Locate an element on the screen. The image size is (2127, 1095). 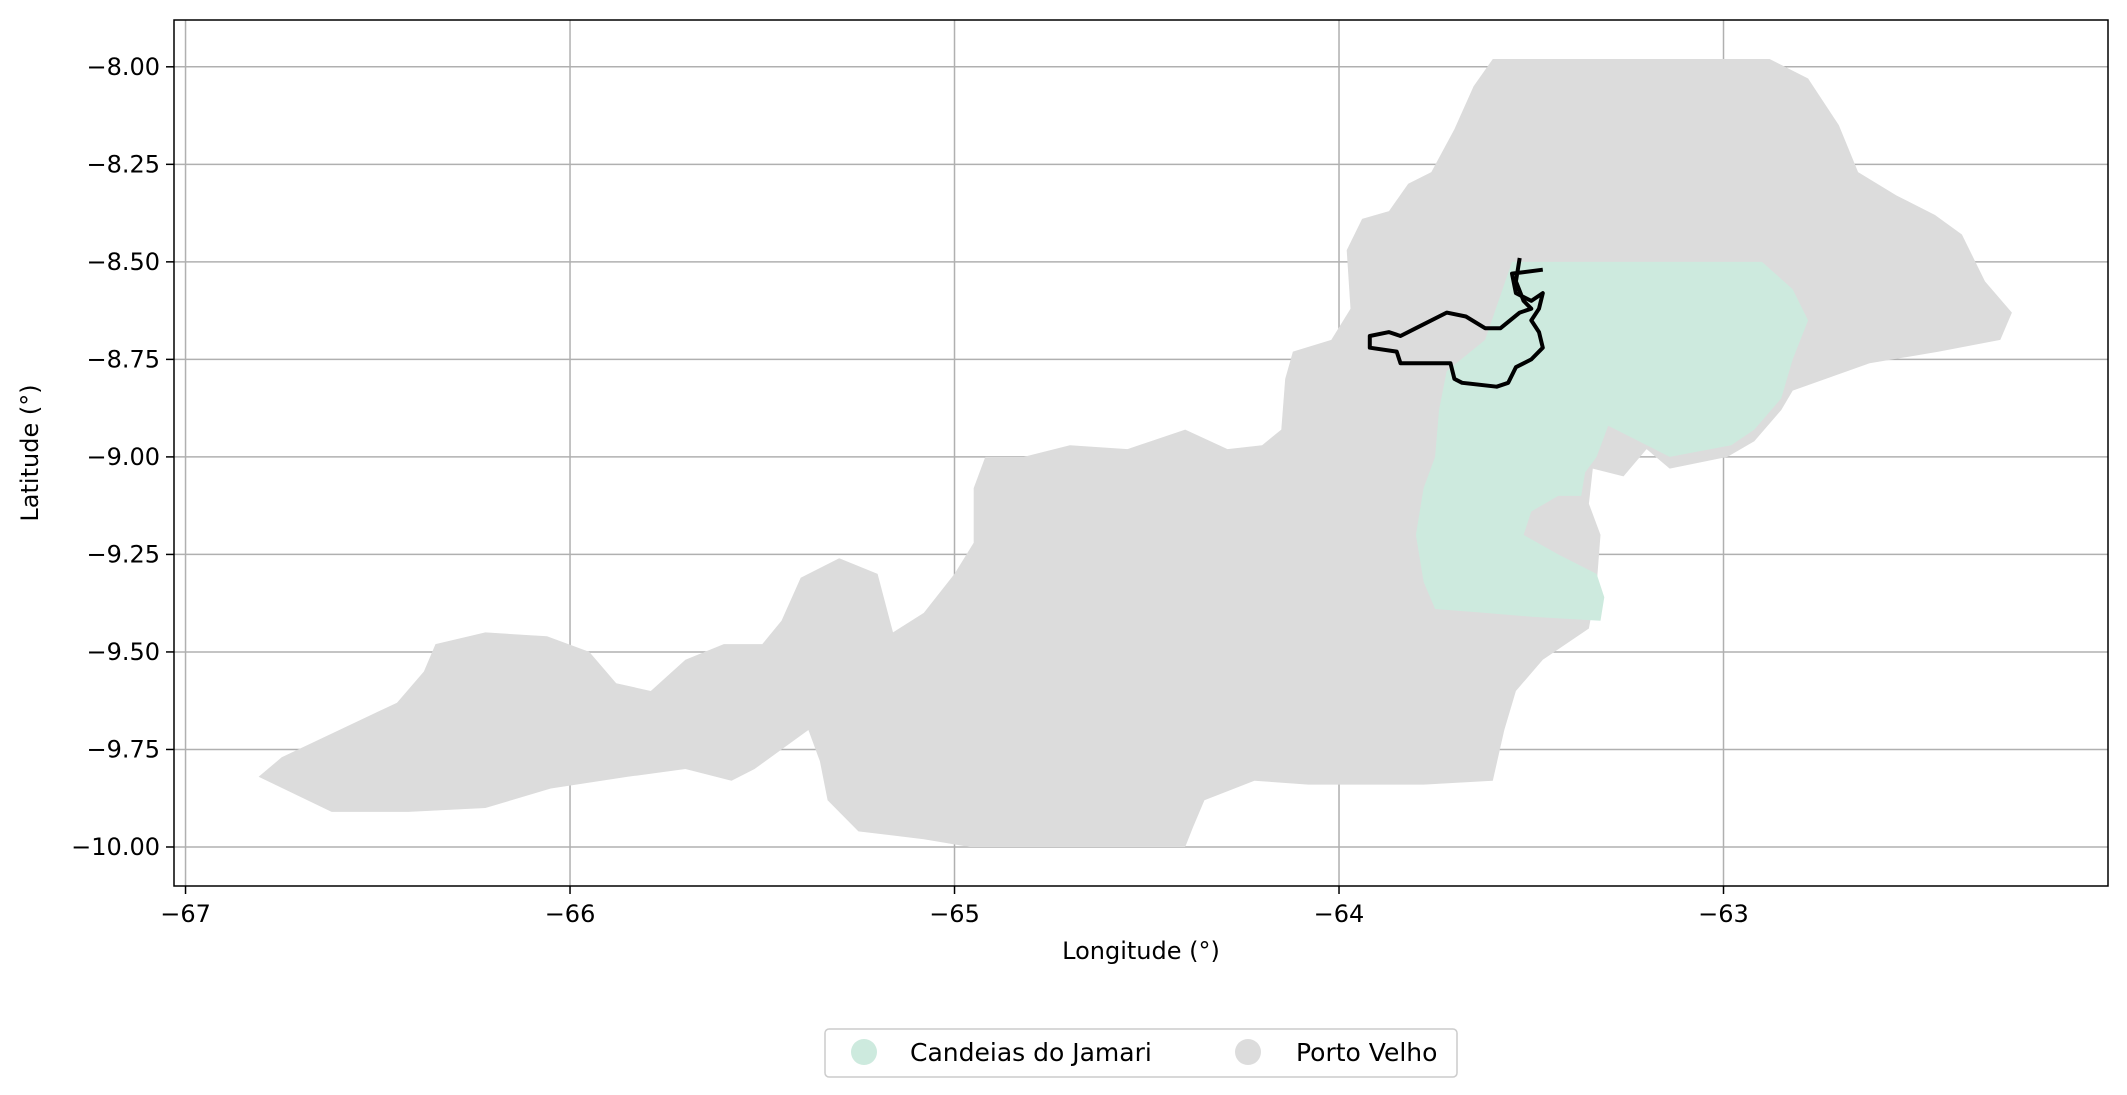
x-tick-label-4: −63 is located at coordinates (1723, 914).